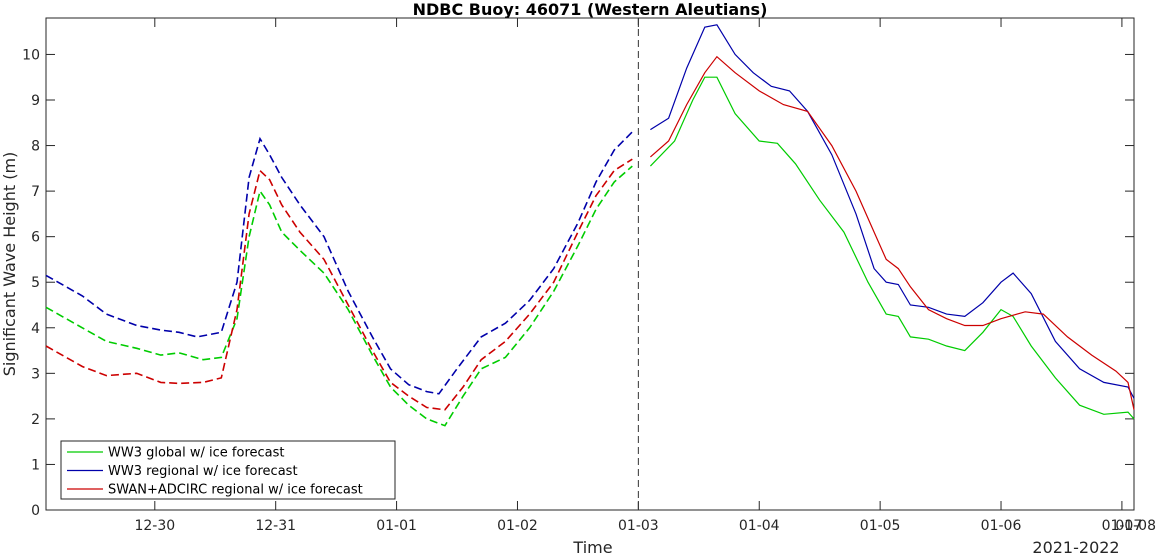 The image size is (1158, 555). Describe the element at coordinates (35, 147) in the screenshot. I see `y-tick-label: 8` at that location.